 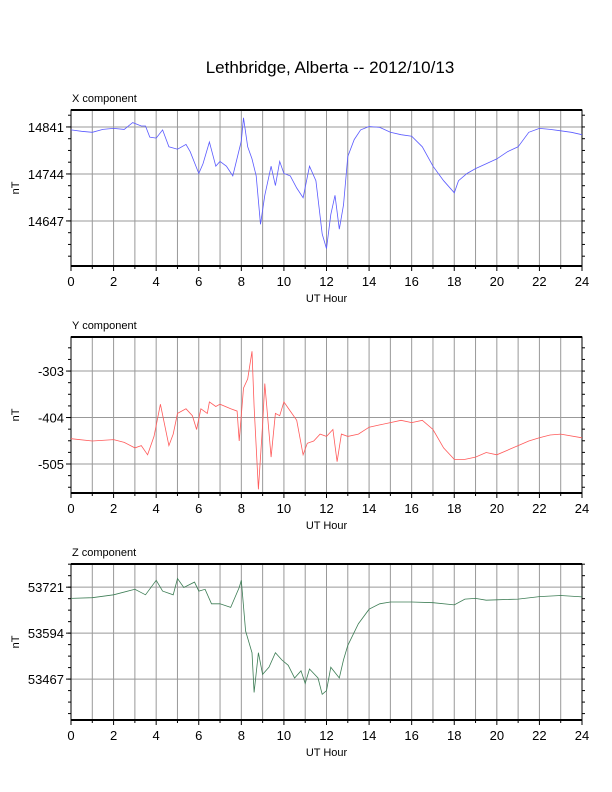 What do you see at coordinates (51, 464) in the screenshot?
I see `y-tick-label: -505` at bounding box center [51, 464].